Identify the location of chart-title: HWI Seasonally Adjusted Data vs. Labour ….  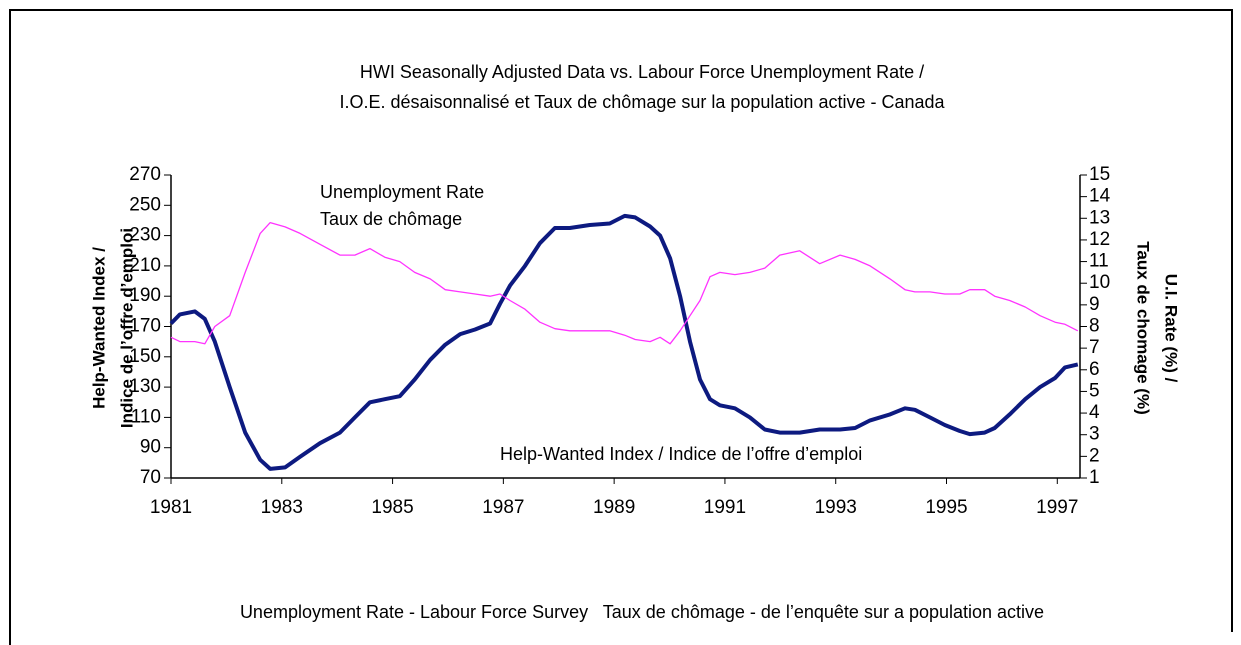
(642, 72).